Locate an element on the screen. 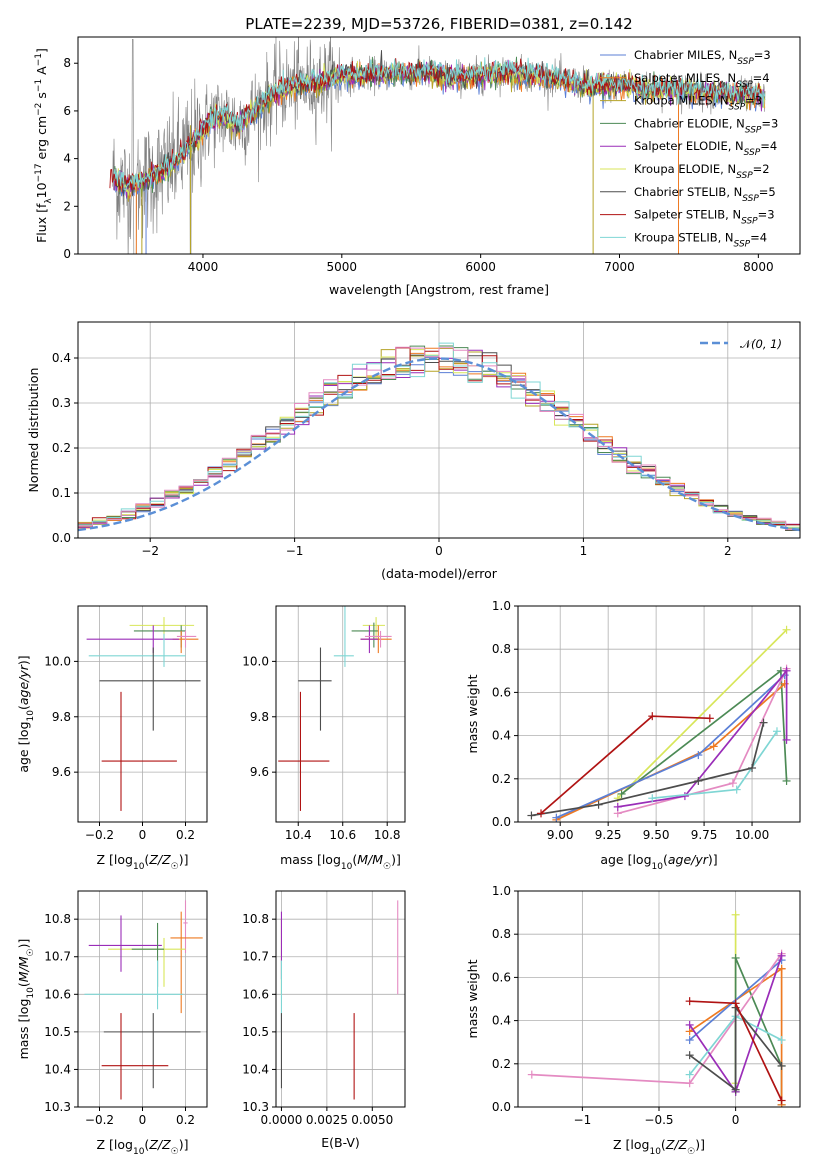  y-tick-label: 0.3 is located at coordinates (61, 403).